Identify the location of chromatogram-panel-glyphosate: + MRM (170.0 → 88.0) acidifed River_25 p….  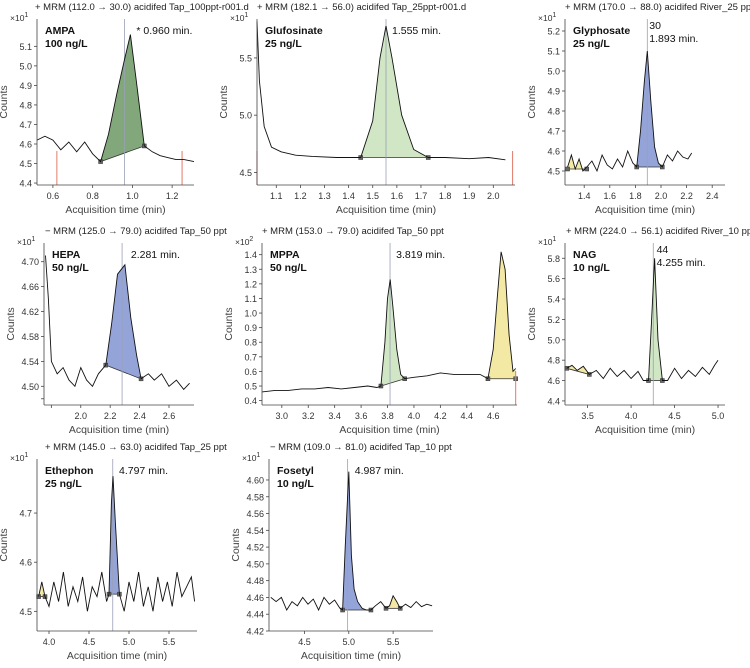
(638, 109).